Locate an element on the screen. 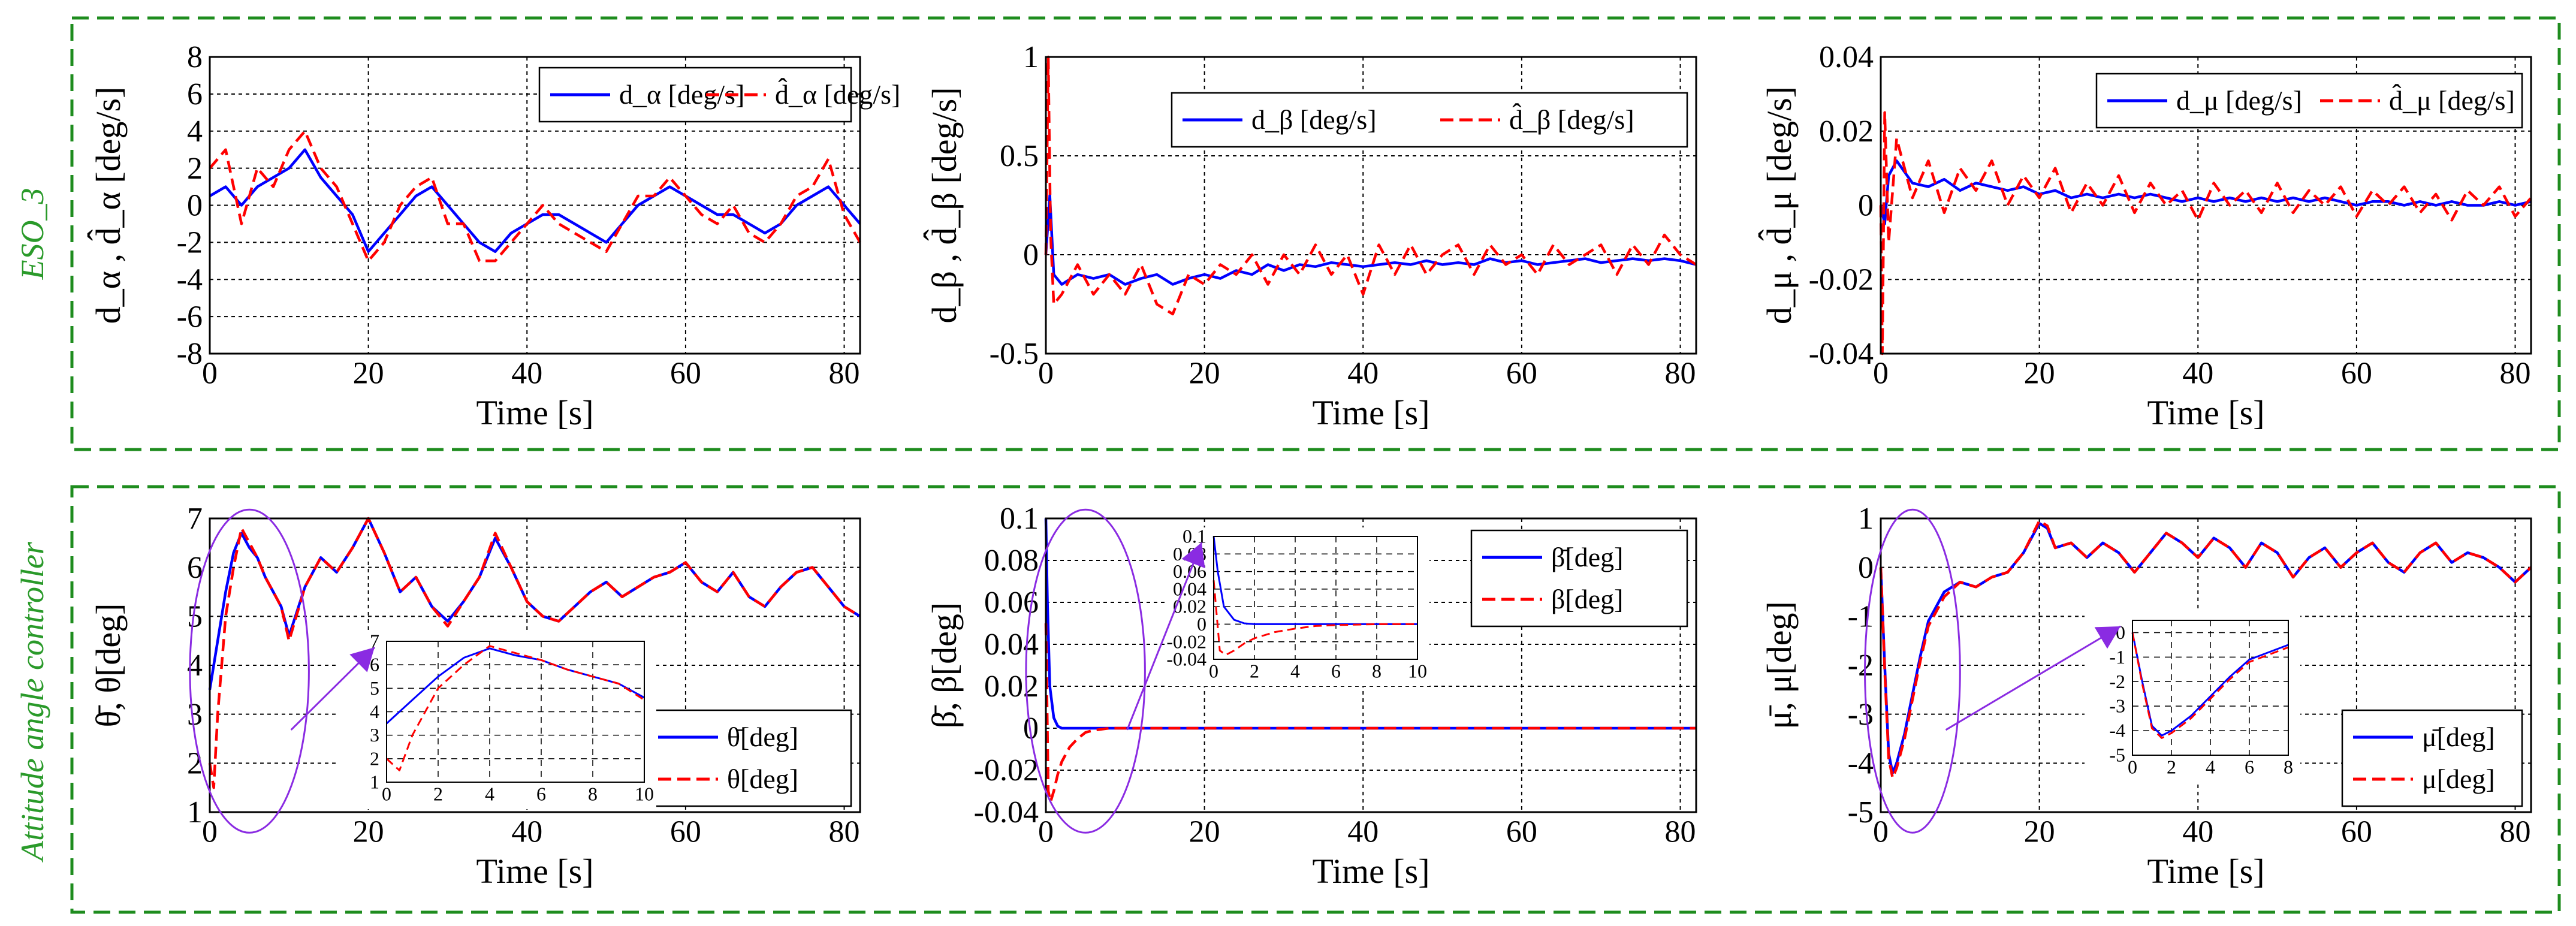 The image size is (2576, 926). y-tick-label: 0.02 is located at coordinates (1012, 686).